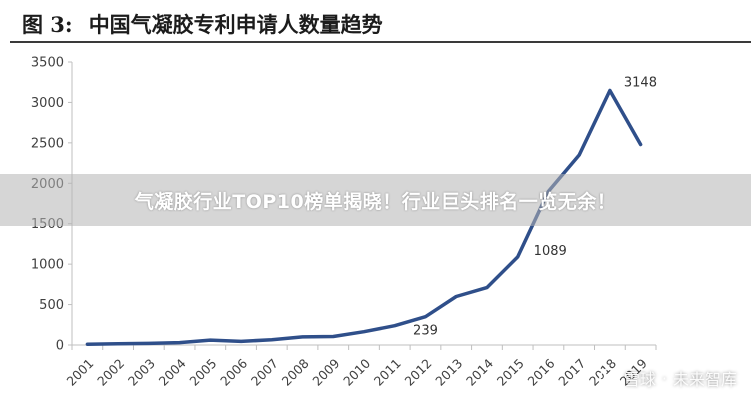 Image resolution: width=751 pixels, height=400 pixels. I want to click on x-tick-label: 2010, so click(356, 372).